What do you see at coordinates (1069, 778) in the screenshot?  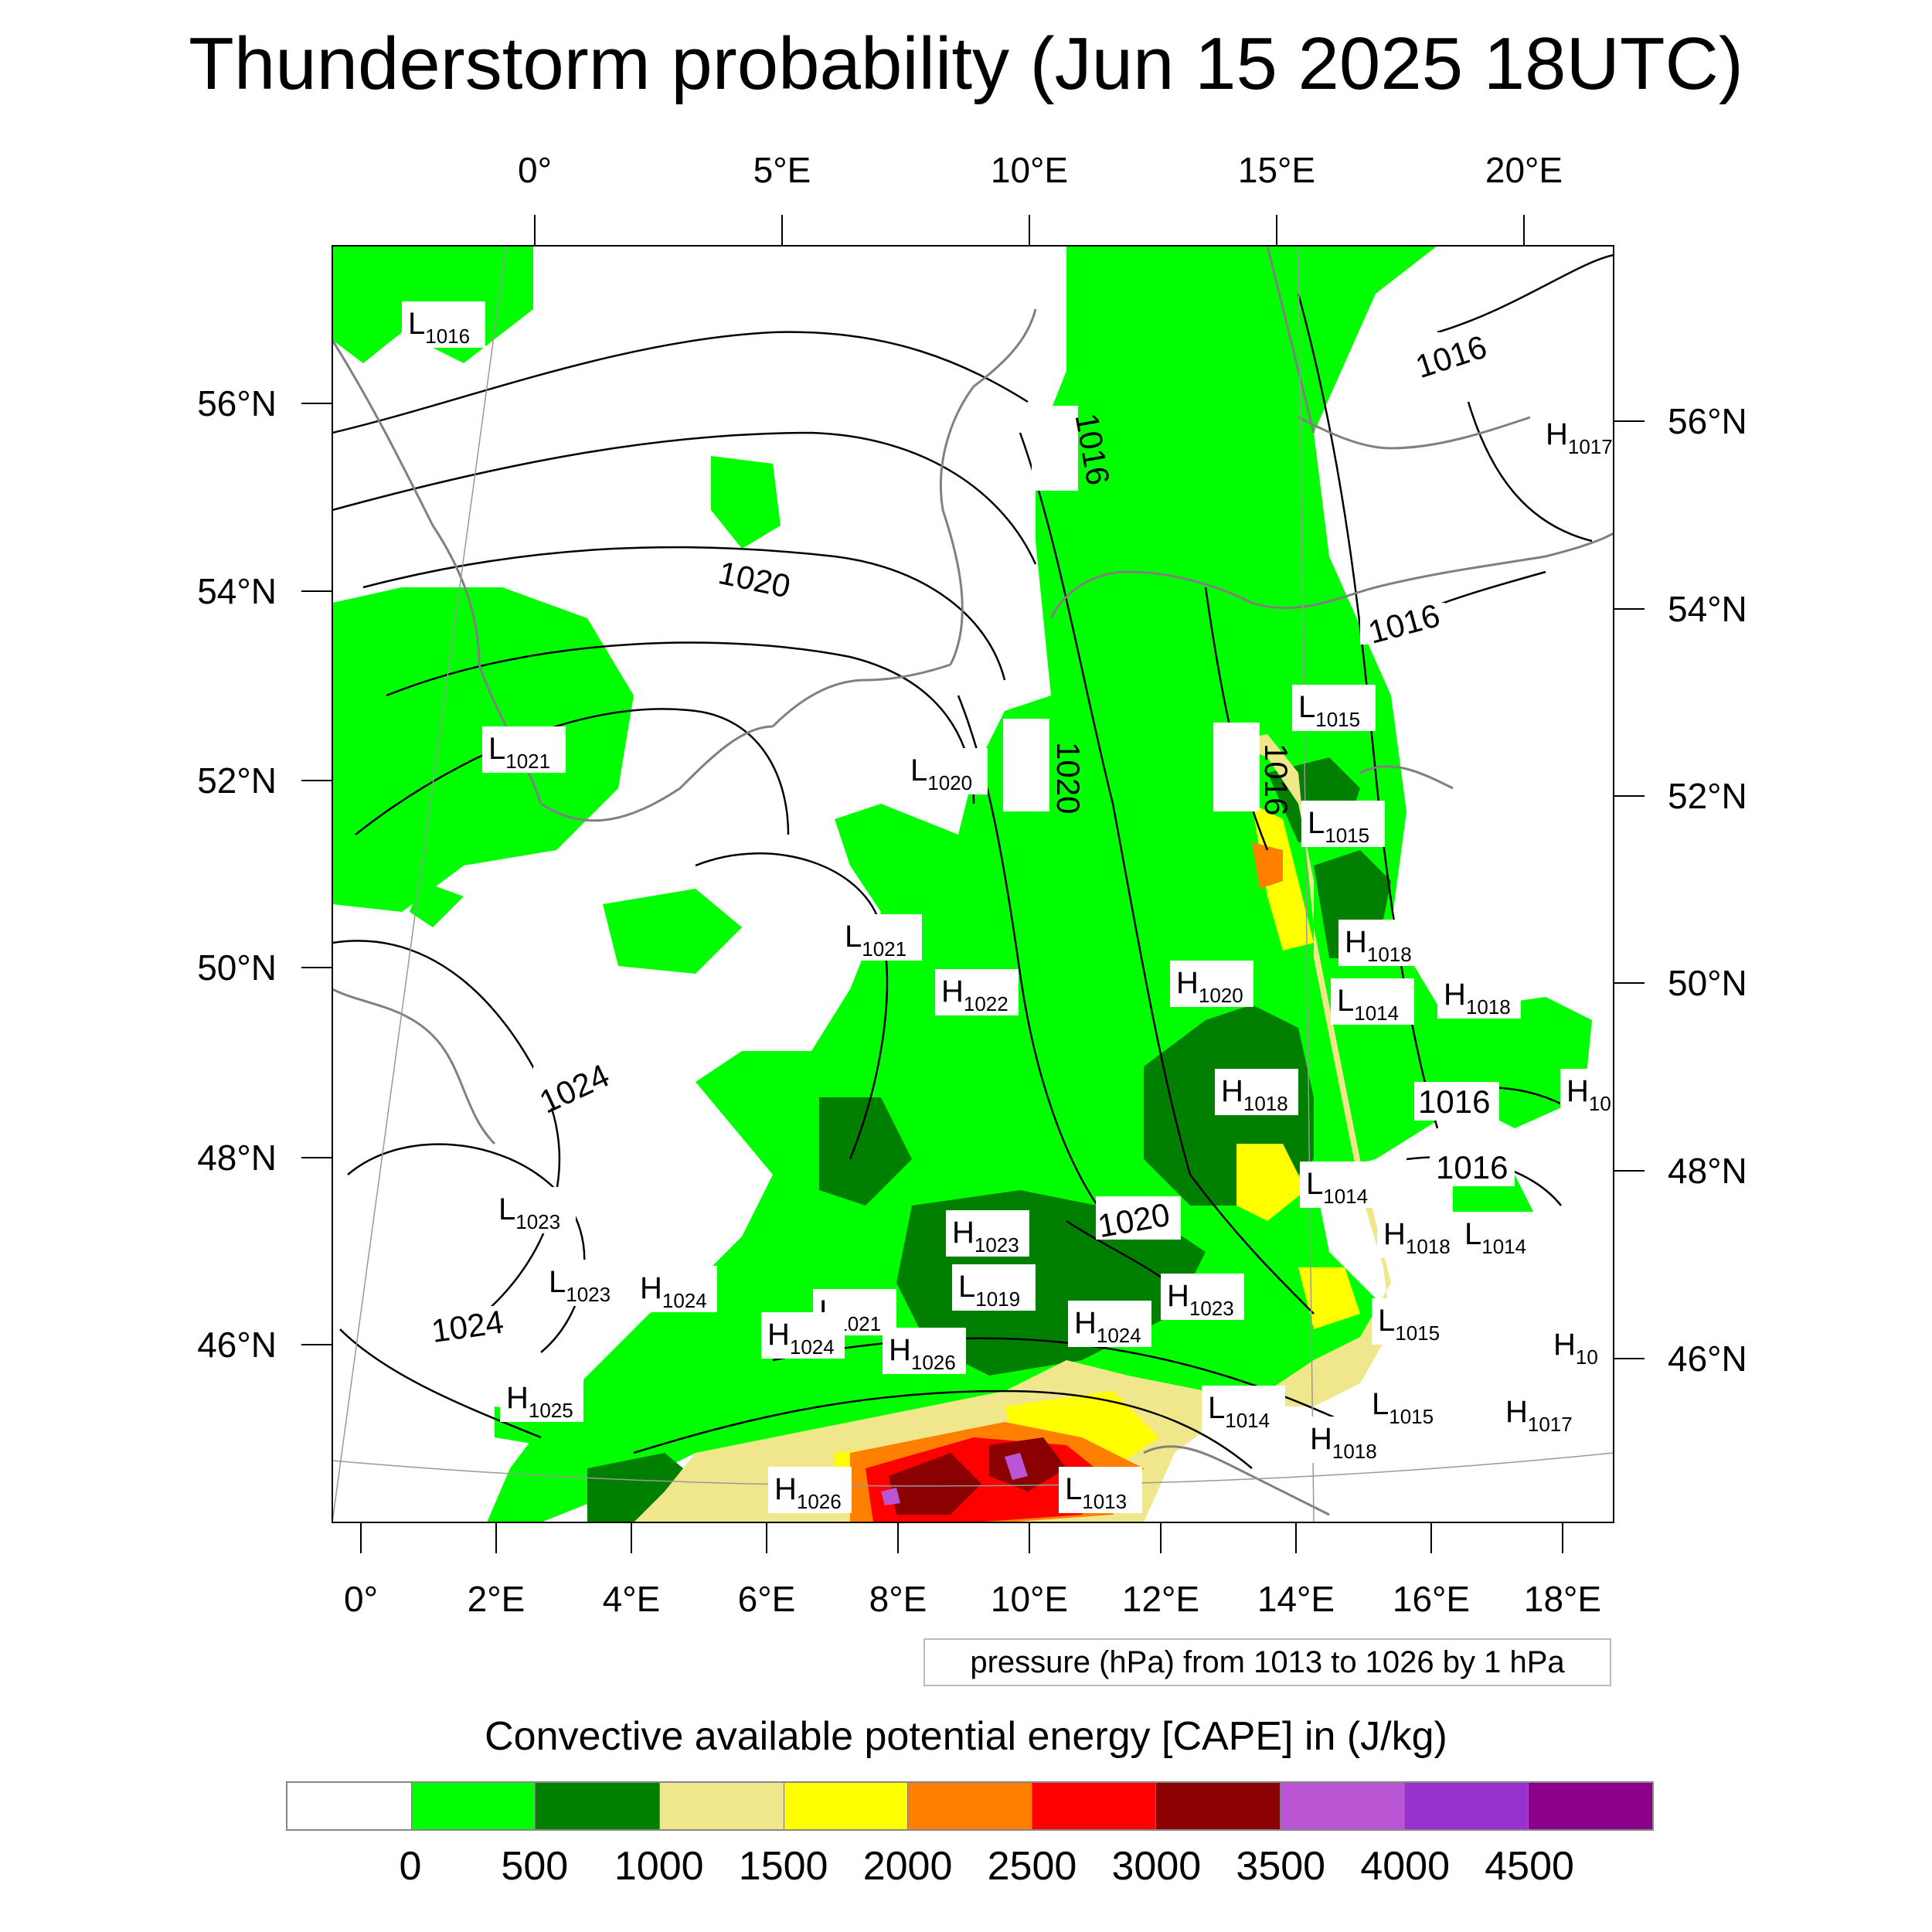 I see `isobar-label: 1020` at bounding box center [1069, 778].